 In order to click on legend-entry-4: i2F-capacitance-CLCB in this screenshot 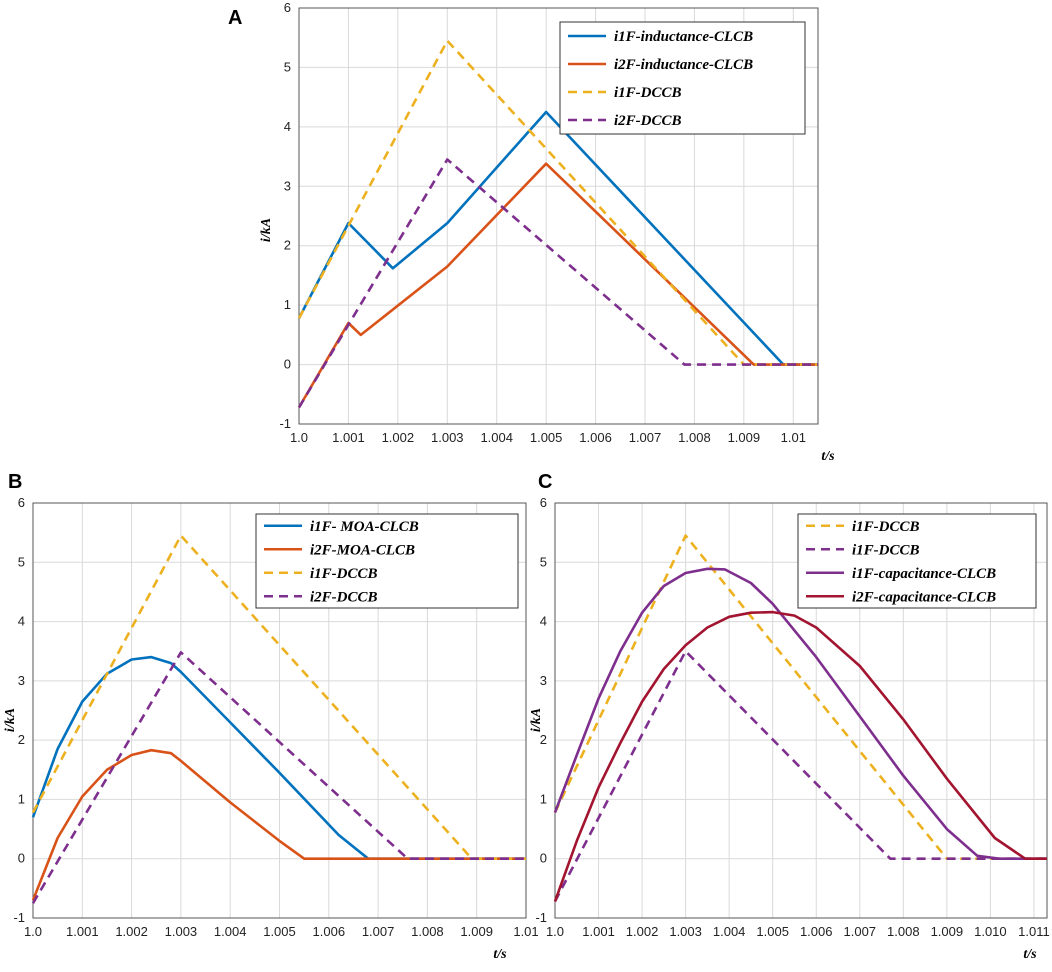, I will do `click(924, 597)`.